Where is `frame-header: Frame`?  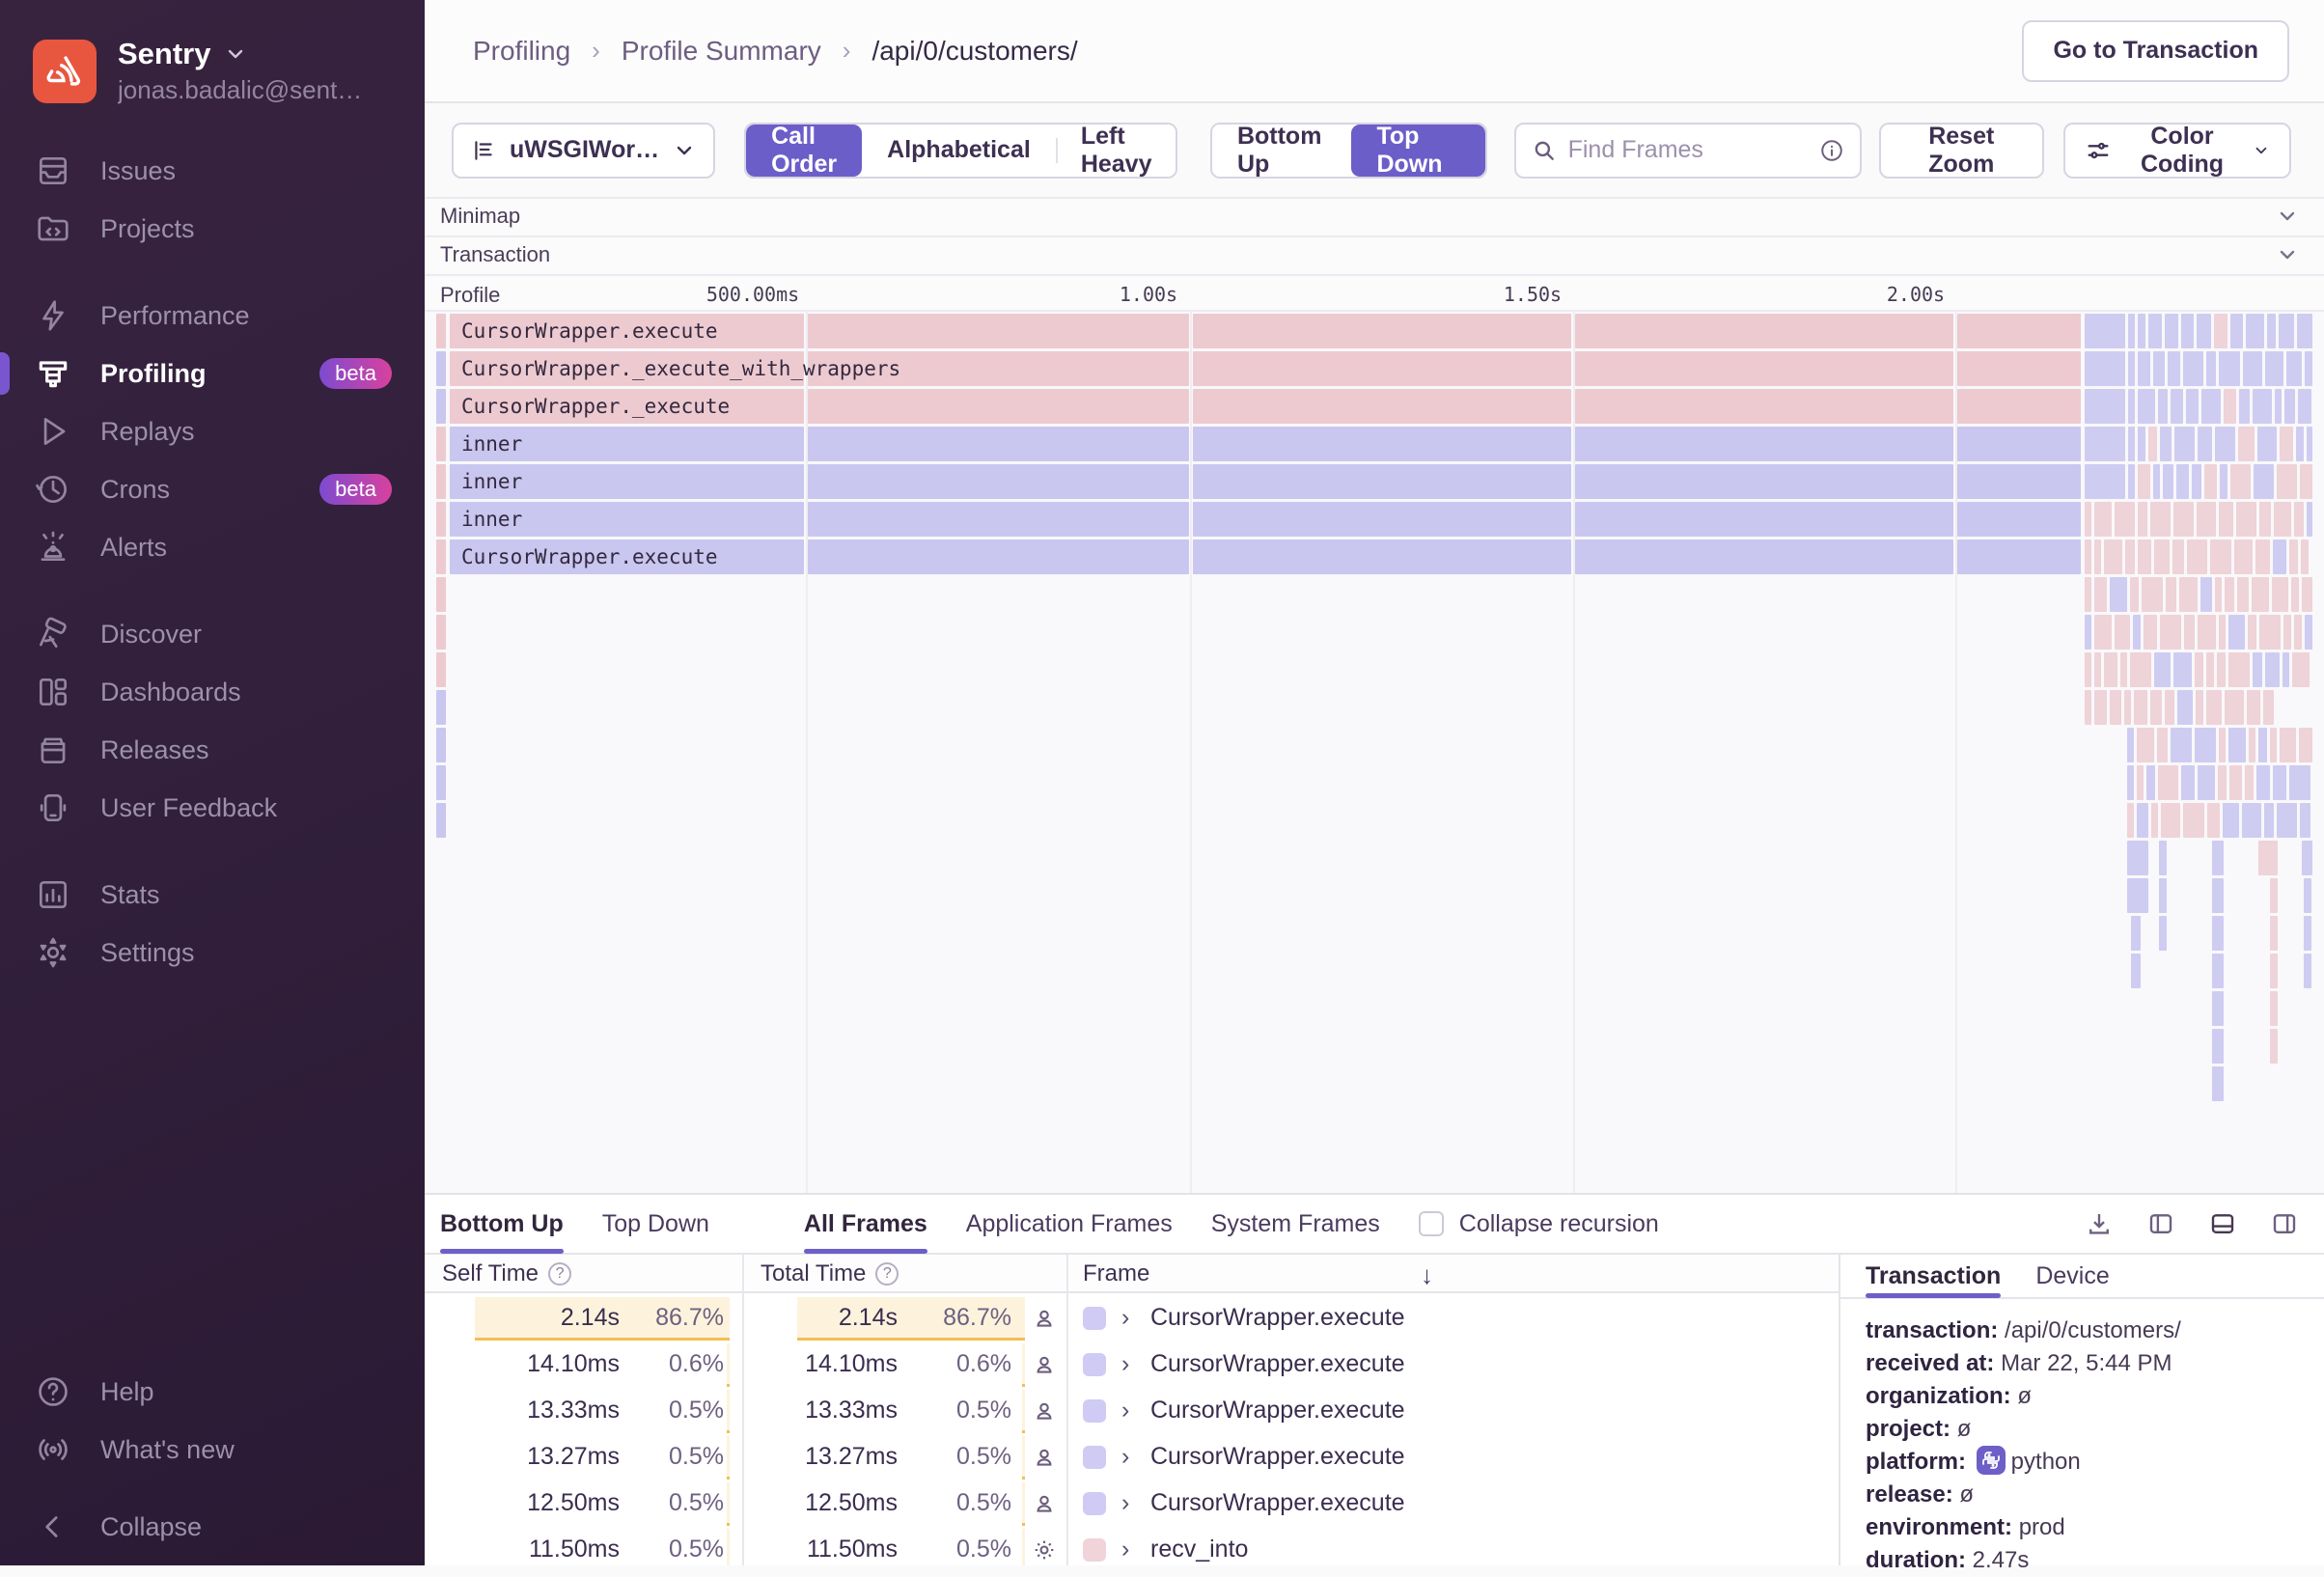 frame-header: Frame is located at coordinates (1116, 1273).